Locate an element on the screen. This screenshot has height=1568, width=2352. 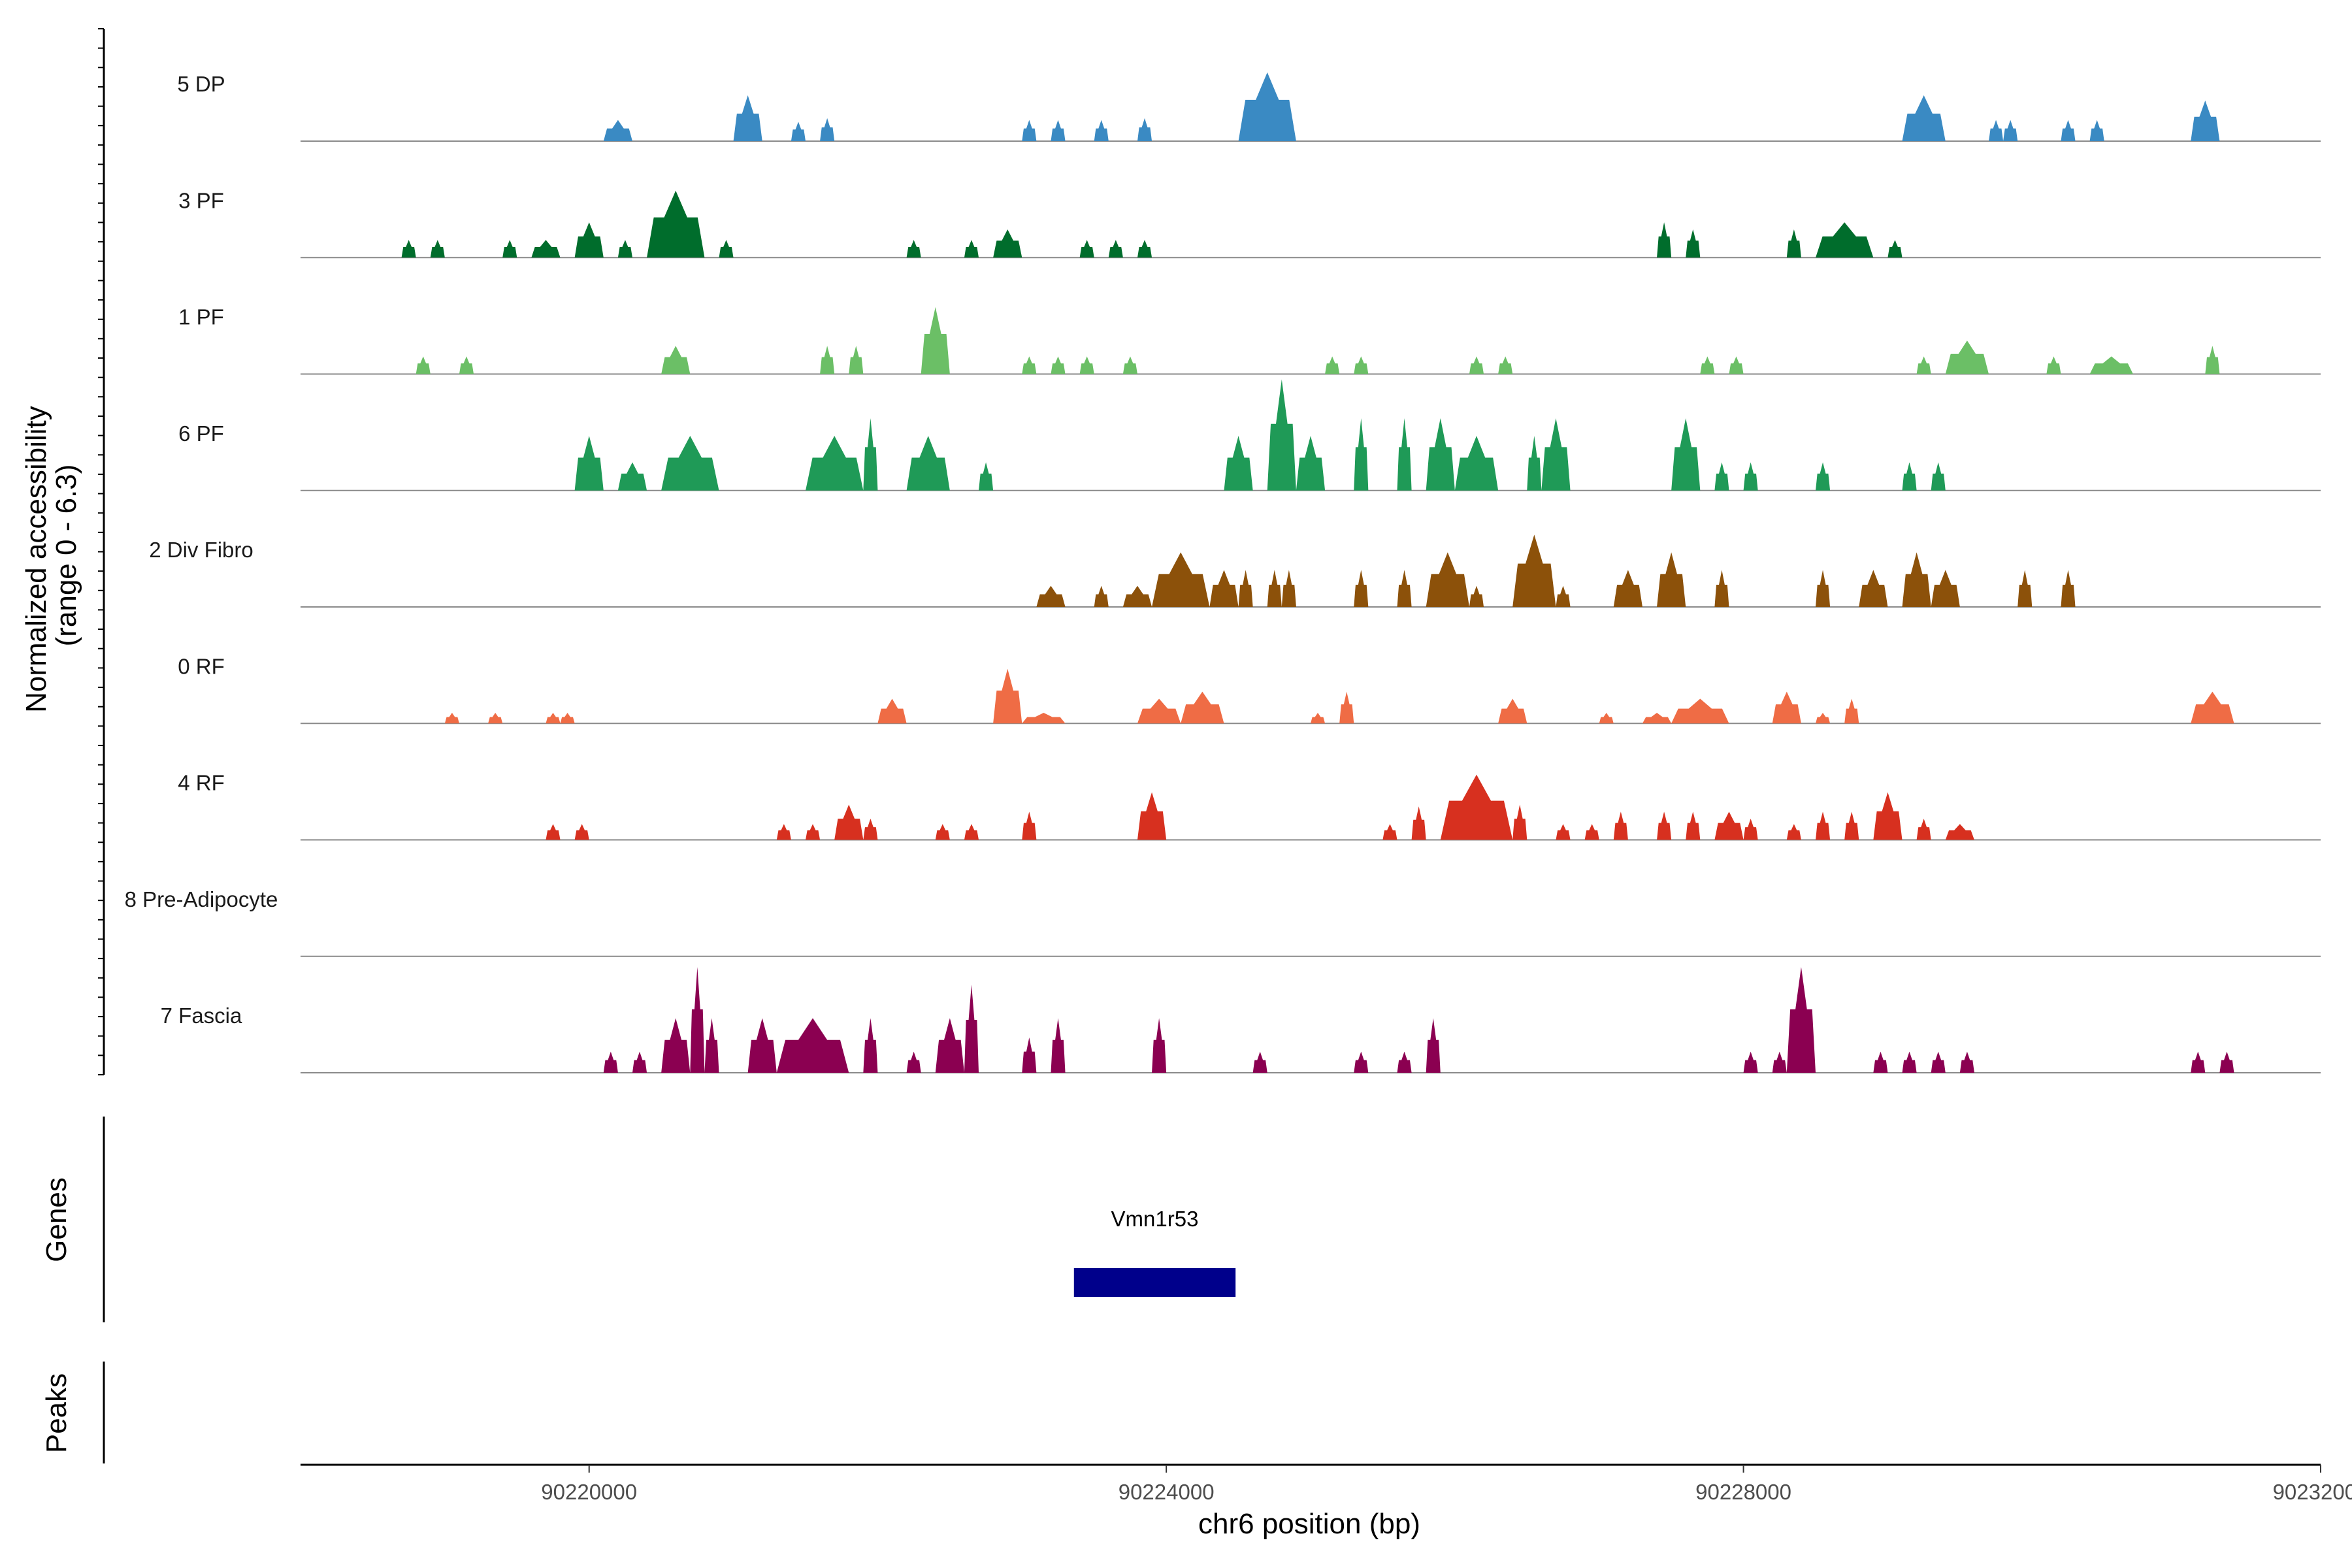
x-axis-title: chr6 position (bp) is located at coordinates (1309, 1524).